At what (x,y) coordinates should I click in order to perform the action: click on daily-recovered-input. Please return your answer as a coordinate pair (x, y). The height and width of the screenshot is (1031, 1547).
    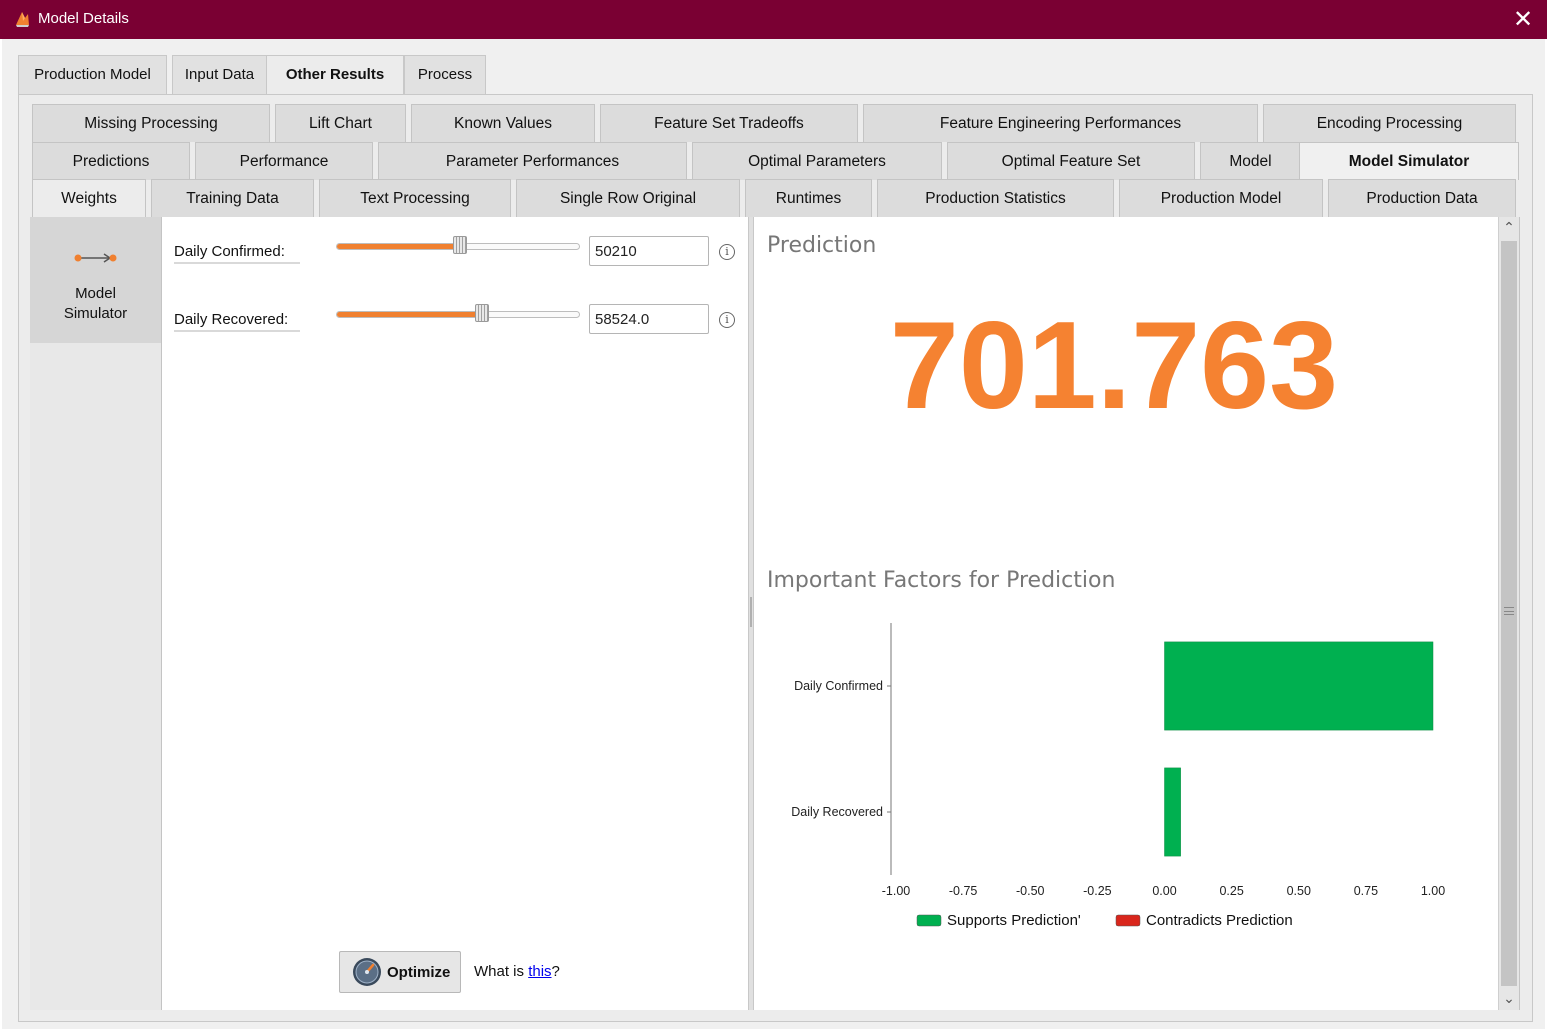
    Looking at the image, I should click on (649, 319).